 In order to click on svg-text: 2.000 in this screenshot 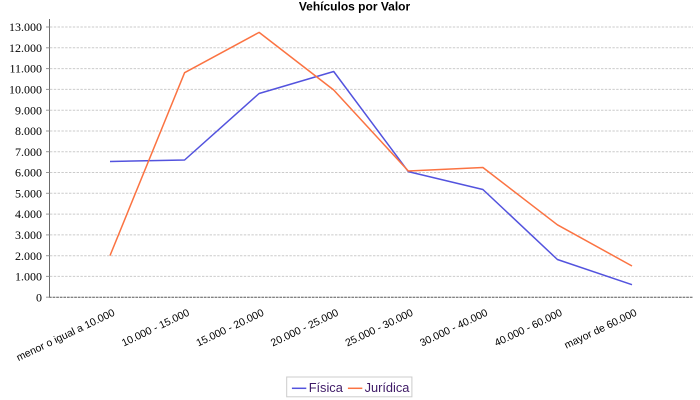, I will do `click(28, 256)`.